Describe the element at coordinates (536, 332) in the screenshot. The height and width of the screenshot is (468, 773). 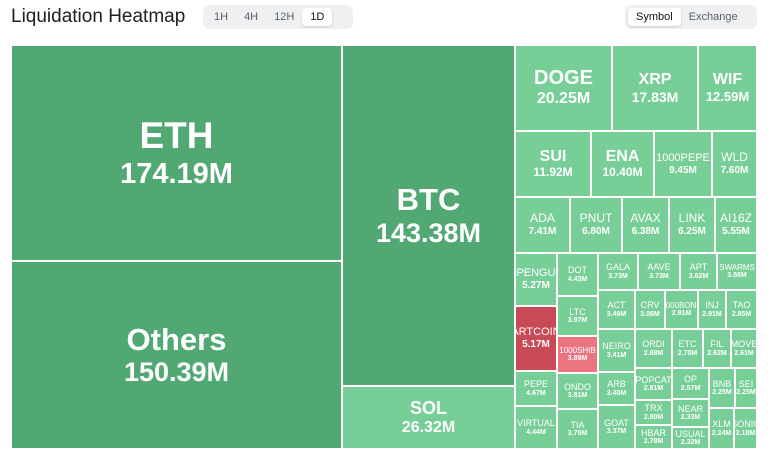
I see `tile-symbol: ARTCOIN` at that location.